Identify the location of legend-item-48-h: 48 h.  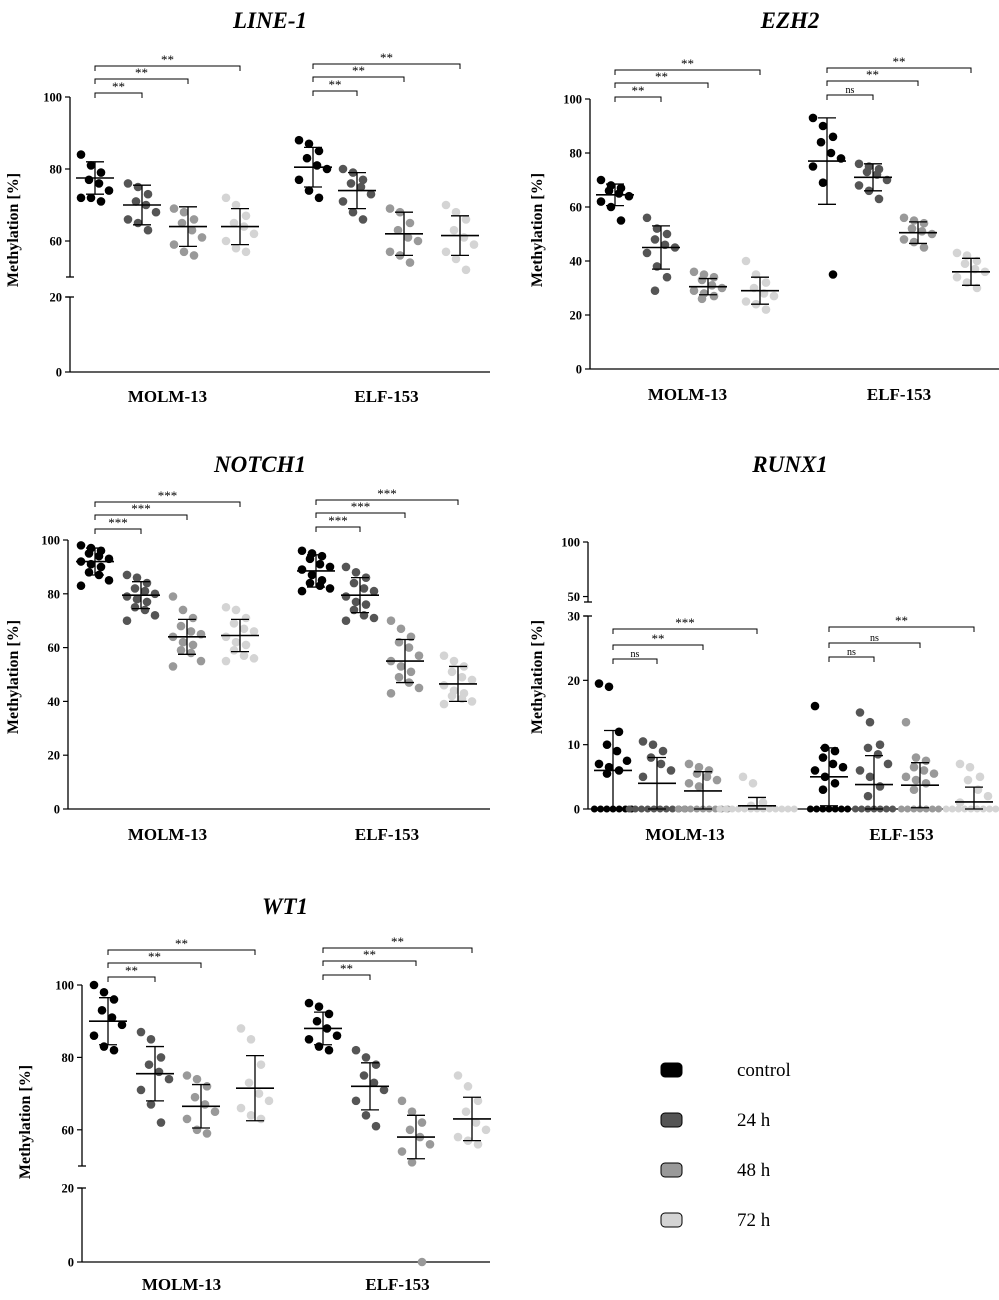
(715, 1170).